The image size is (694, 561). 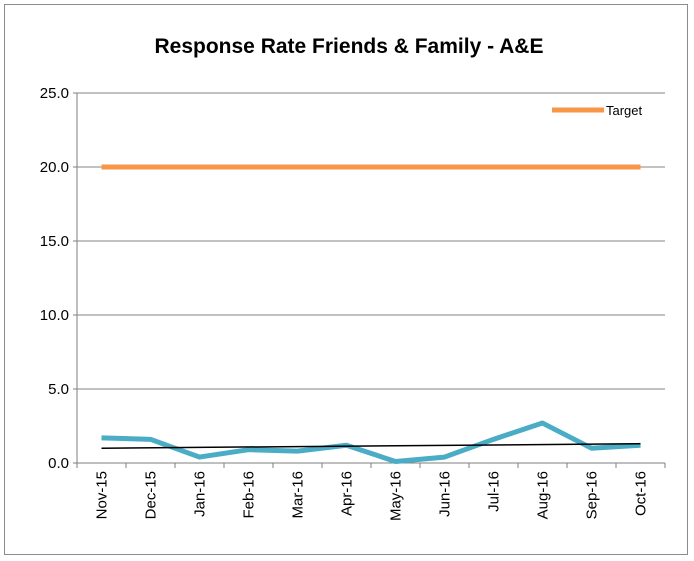 I want to click on x-tick-label: Jan-16, so click(x=200, y=494).